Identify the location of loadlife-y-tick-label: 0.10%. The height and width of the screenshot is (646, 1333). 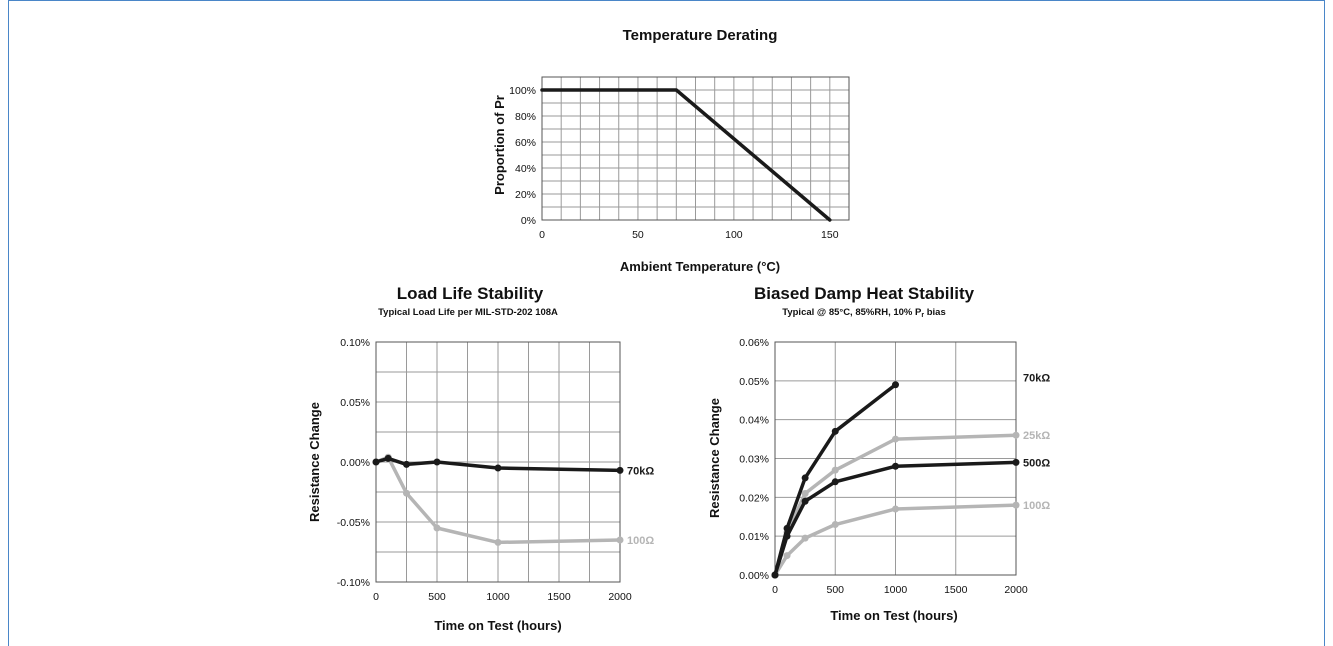
(355, 343).